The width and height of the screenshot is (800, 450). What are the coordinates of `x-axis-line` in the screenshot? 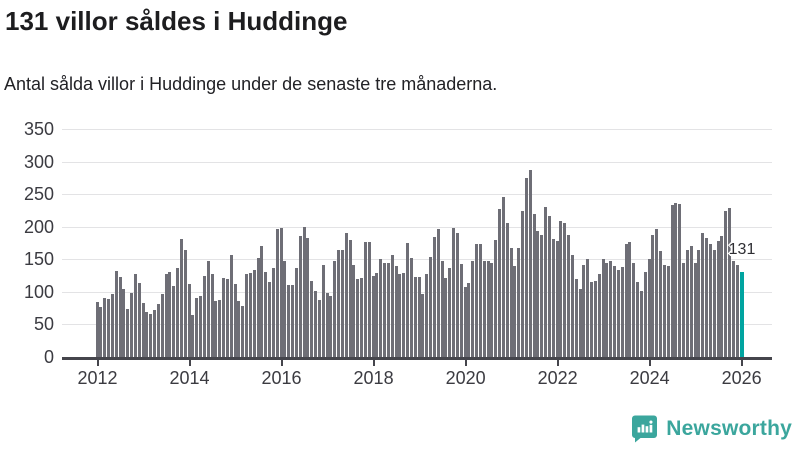 It's located at (417, 358).